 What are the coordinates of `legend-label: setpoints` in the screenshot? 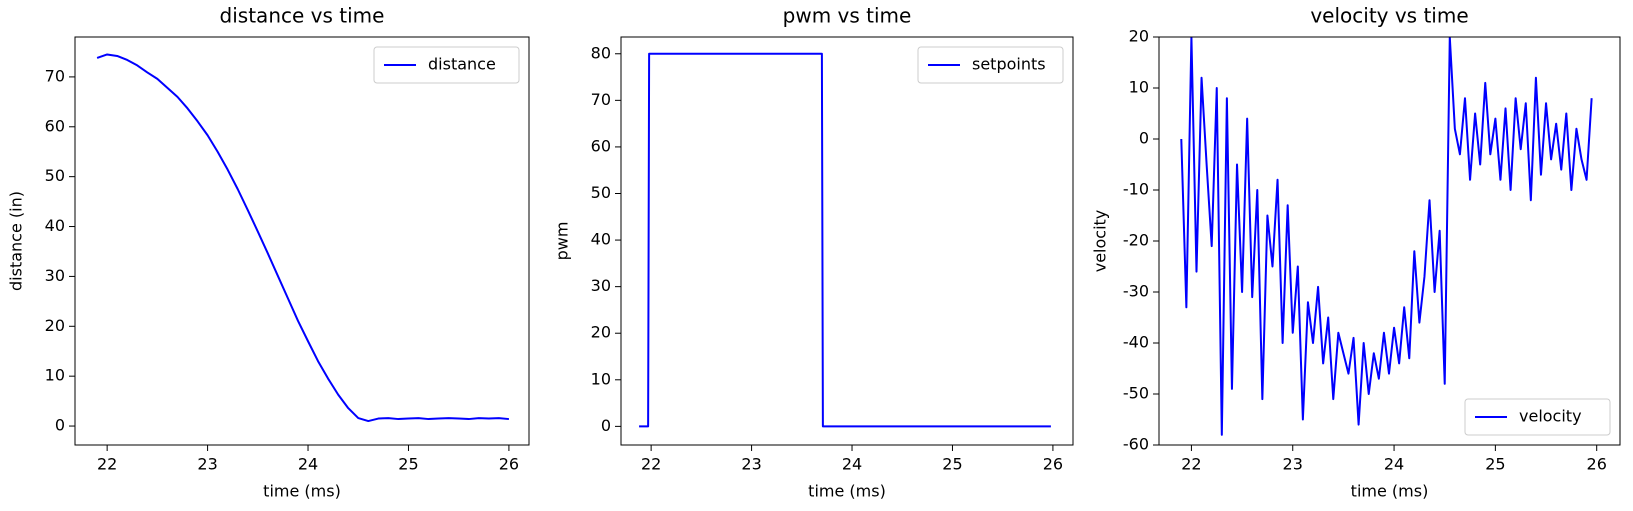 It's located at (1009, 64).